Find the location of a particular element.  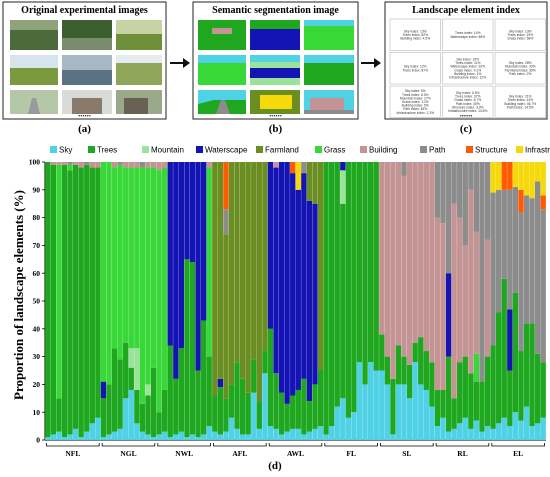

arrow-b-to-c is located at coordinates (371, 63).